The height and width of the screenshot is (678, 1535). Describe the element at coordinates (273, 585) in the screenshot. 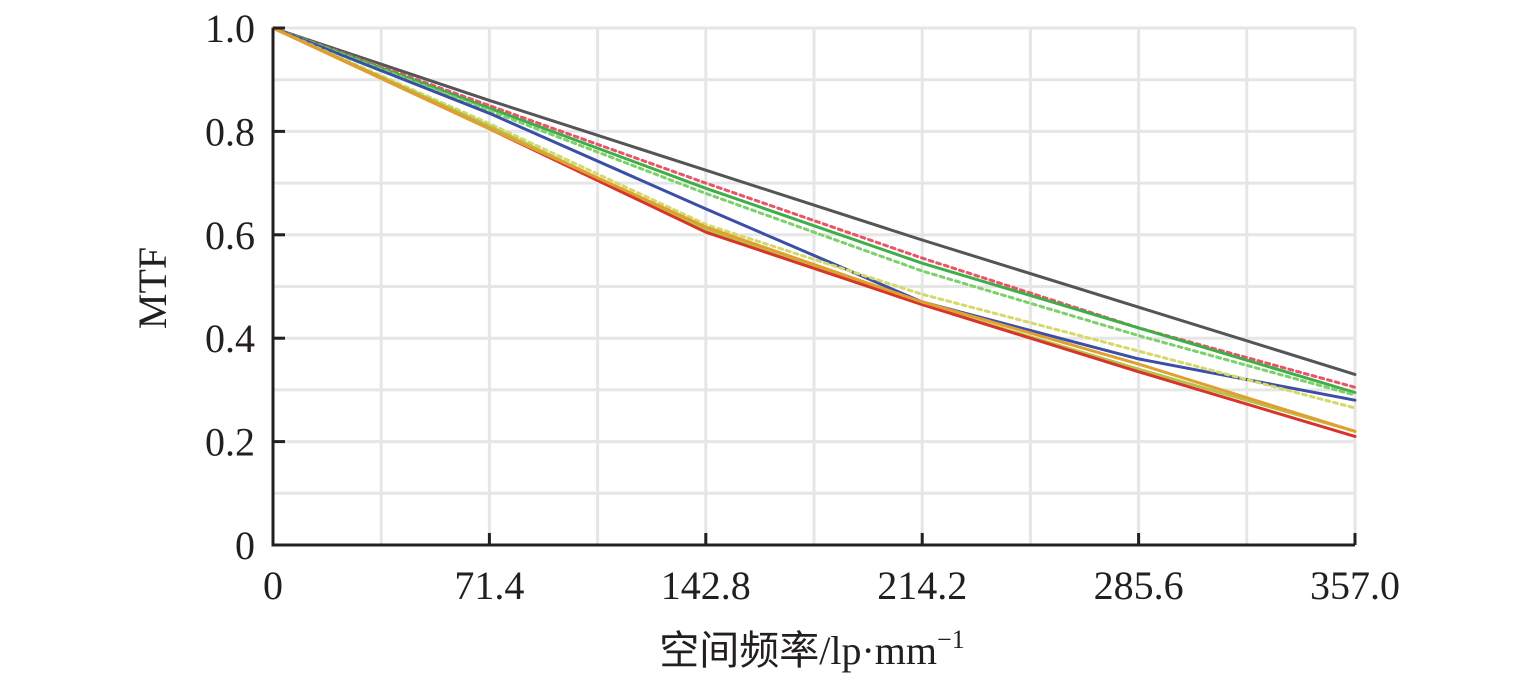

I see `x-tick-label: 0` at that location.